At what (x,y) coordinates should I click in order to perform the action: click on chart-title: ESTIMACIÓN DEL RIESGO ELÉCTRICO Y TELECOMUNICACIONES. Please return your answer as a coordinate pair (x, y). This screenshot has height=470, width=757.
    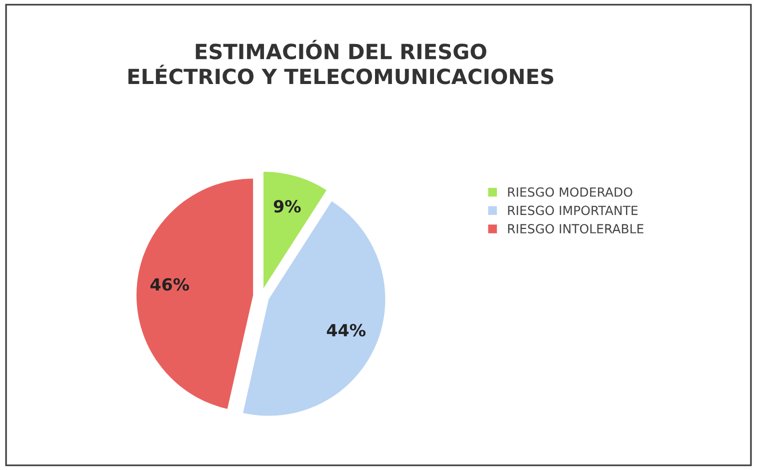
    Looking at the image, I should click on (341, 62).